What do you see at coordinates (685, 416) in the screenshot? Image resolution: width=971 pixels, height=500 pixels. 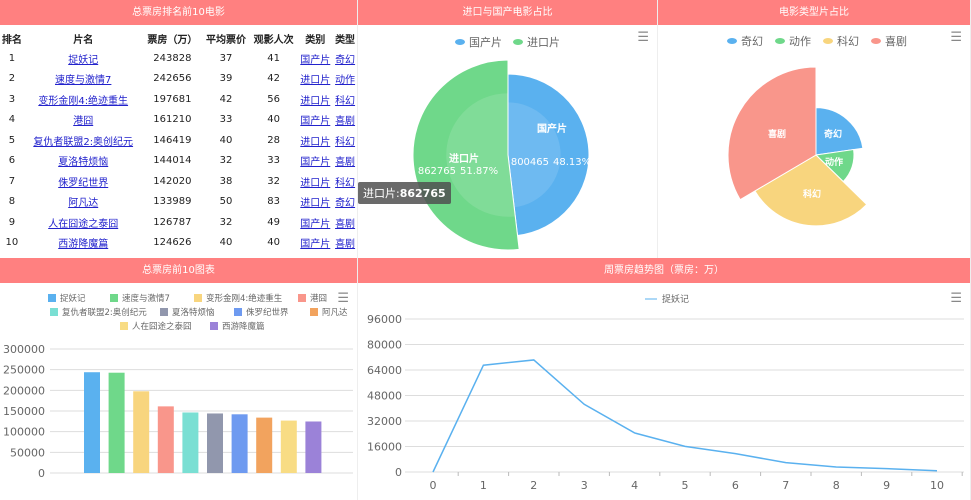 I see `line-series` at bounding box center [685, 416].